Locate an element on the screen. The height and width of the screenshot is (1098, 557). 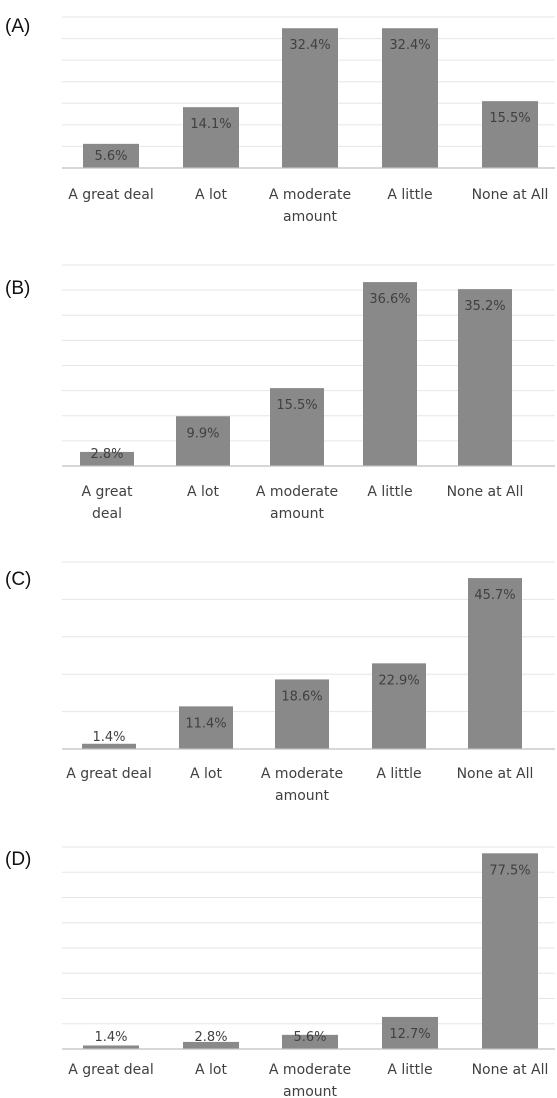
data-label: 22.9% is located at coordinates (398, 680).